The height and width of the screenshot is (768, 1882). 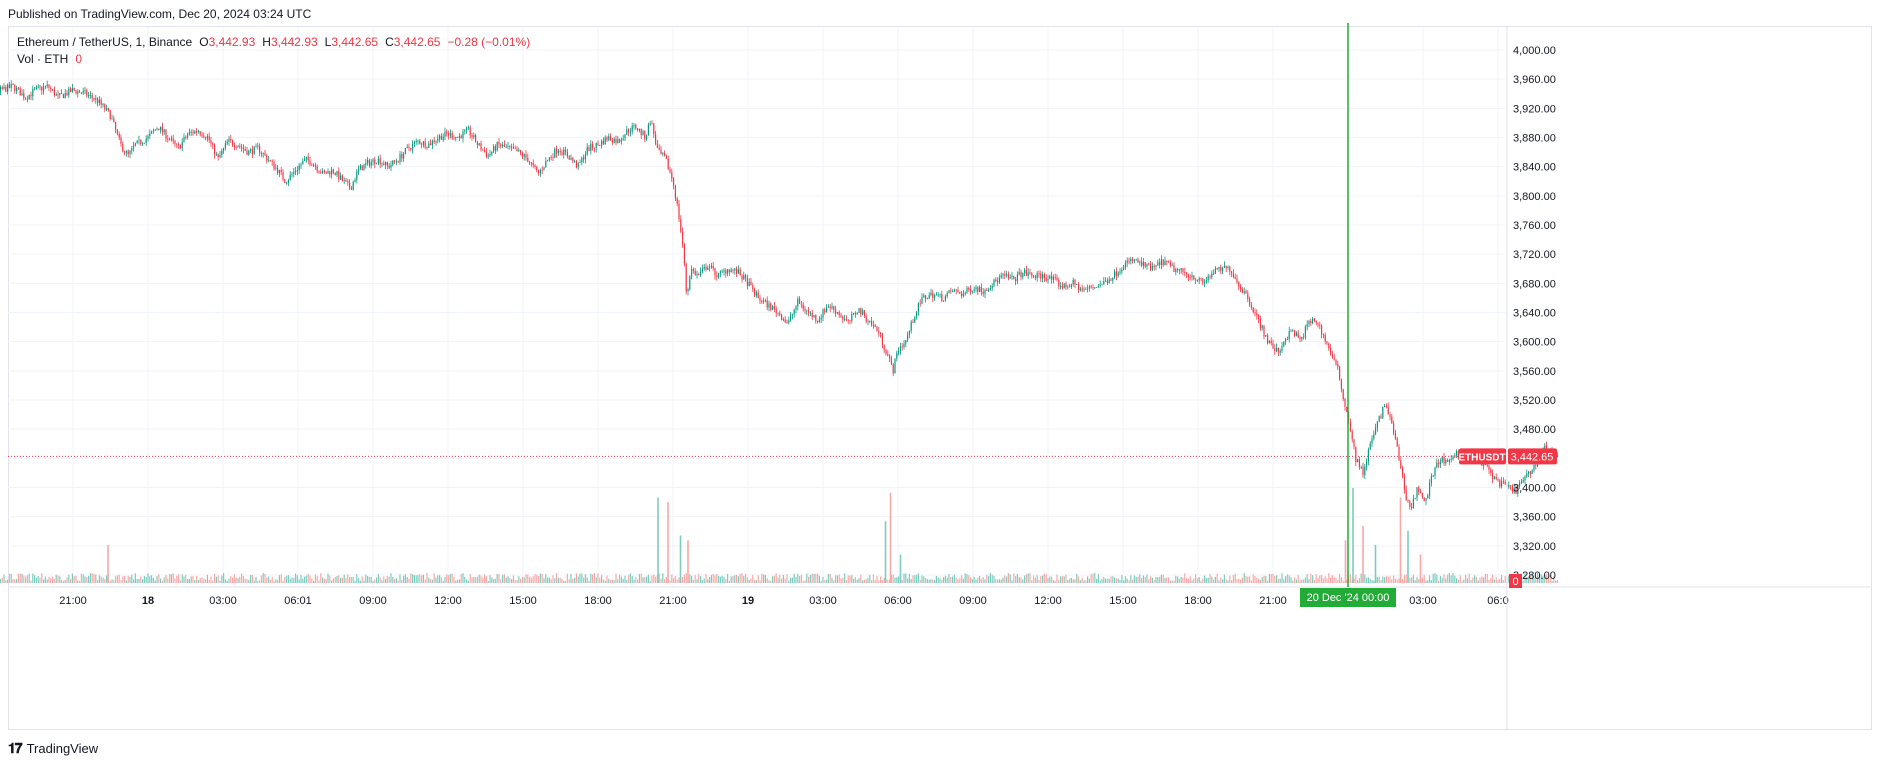 I want to click on time-tick-label: 09:00, so click(x=973, y=601).